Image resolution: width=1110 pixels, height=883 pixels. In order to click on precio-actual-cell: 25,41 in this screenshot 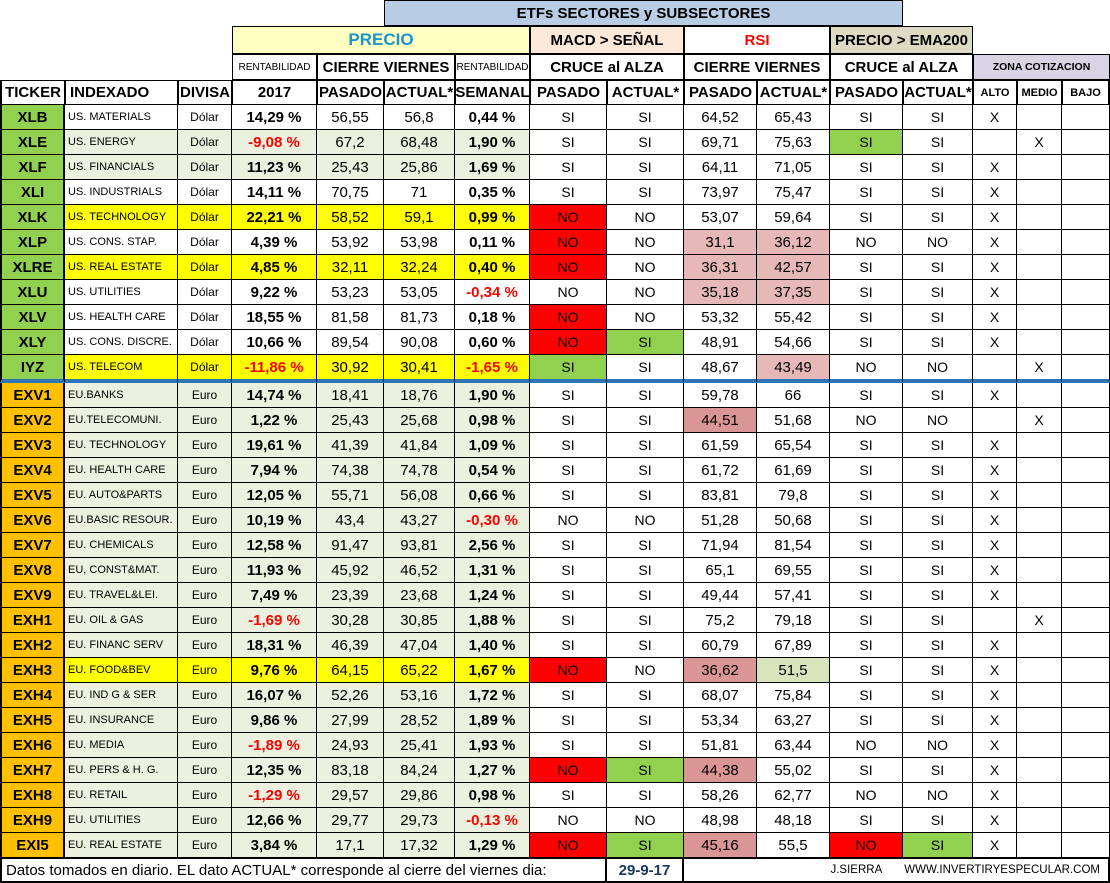, I will do `click(419, 745)`.